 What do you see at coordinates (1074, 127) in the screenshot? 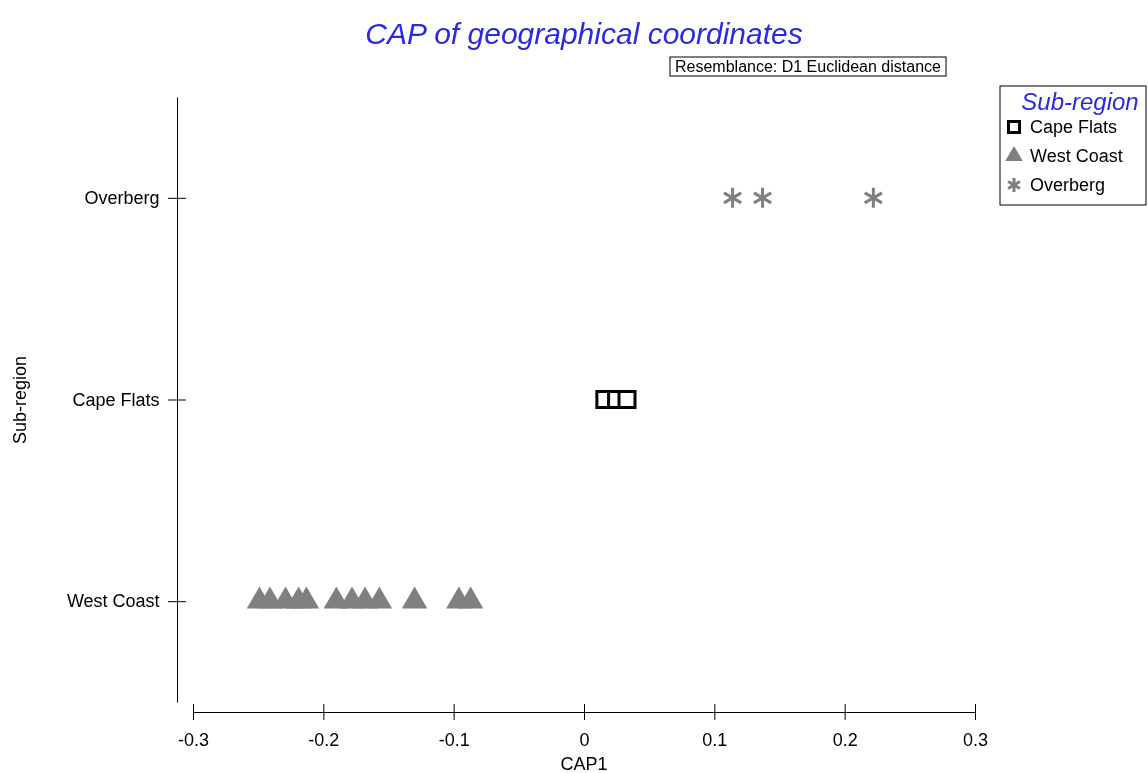
I see `legend-label: Cape Flats` at bounding box center [1074, 127].